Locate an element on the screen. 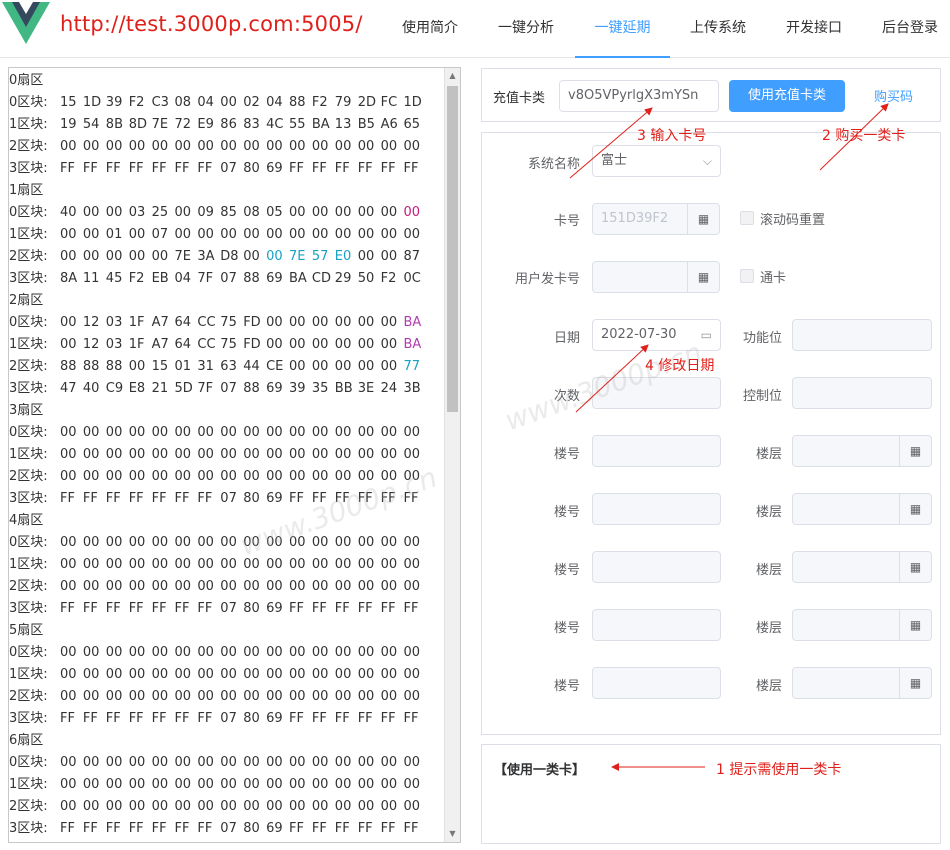 This screenshot has width=950, height=850. hex-block-row: 0区块: 40 00 00 03 25 00 09 85 08 05 00 00 00 00 00 00 is located at coordinates (227, 213).